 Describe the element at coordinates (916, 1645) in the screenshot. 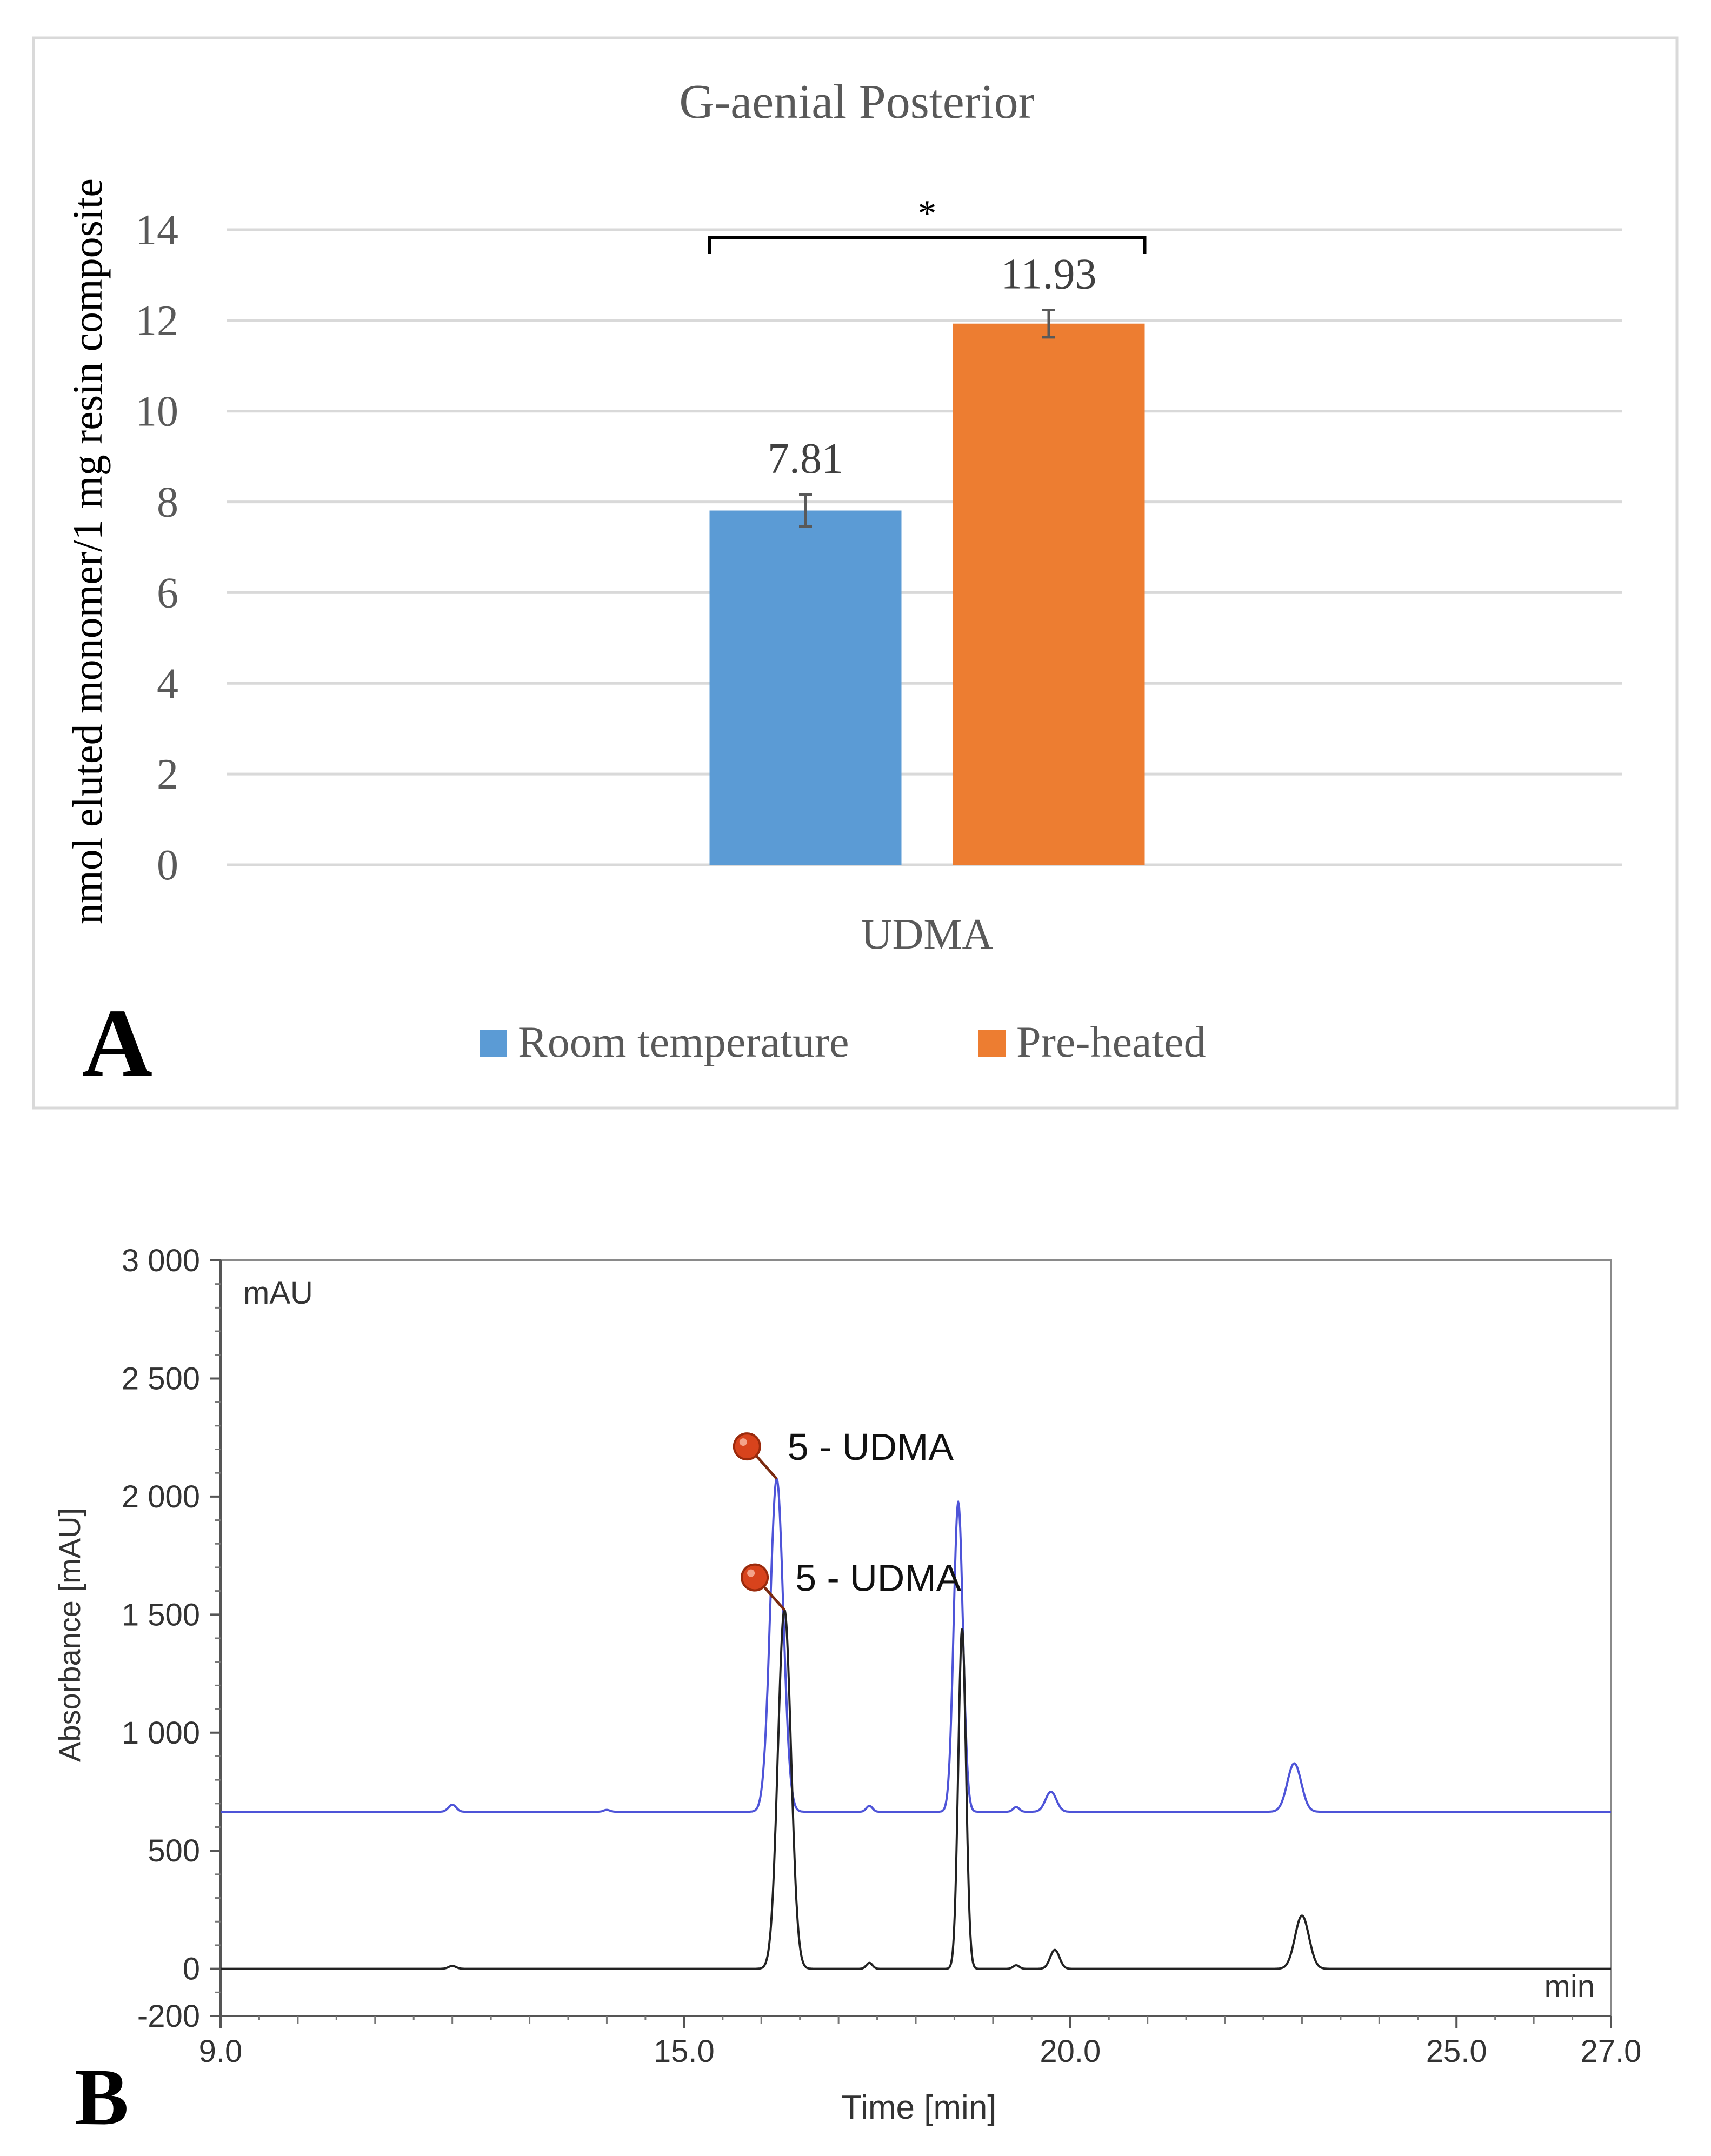

I see `trace-pre-heated-trace` at that location.